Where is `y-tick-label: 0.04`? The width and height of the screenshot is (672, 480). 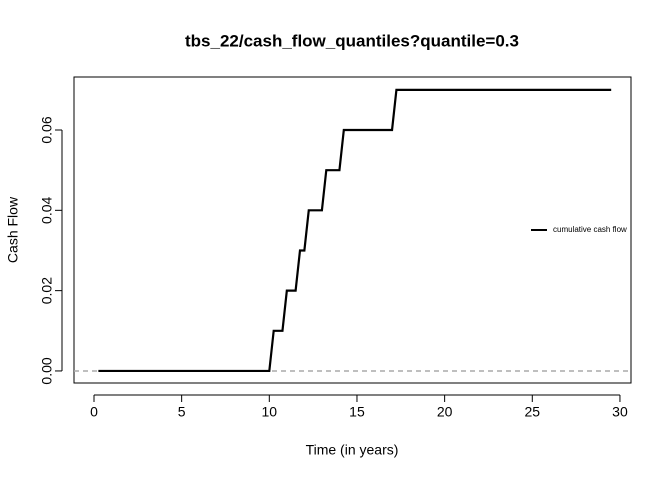 y-tick-label: 0.04 is located at coordinates (47, 209).